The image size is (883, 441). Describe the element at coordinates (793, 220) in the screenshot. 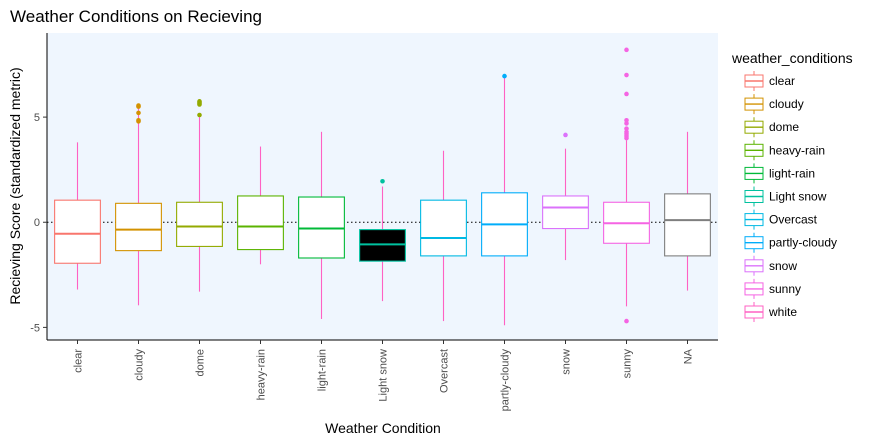

I see `legend-label: Overcast` at that location.